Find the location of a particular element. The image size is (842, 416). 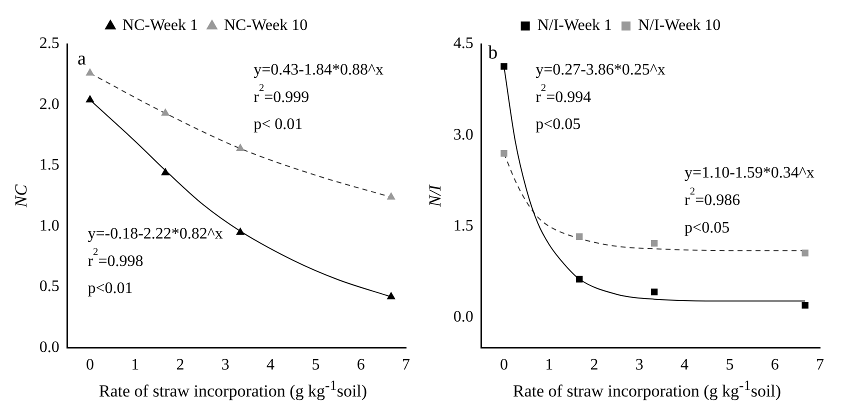

annotation: y=1.10-1.59*0.34^x is located at coordinates (749, 173).